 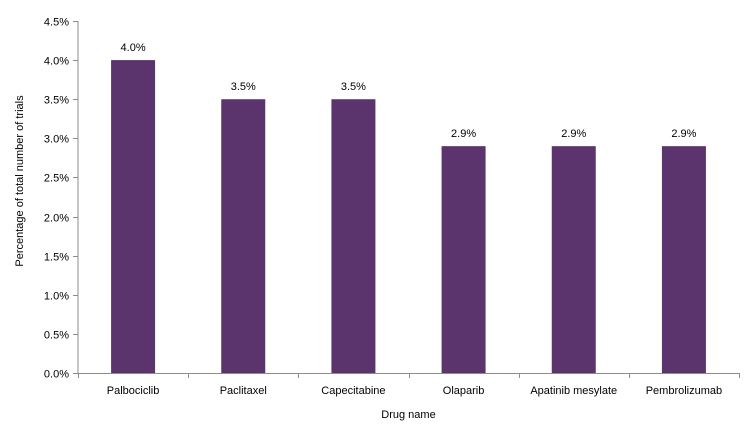 I want to click on y-tick-label: 0.5%, so click(x=56, y=336).